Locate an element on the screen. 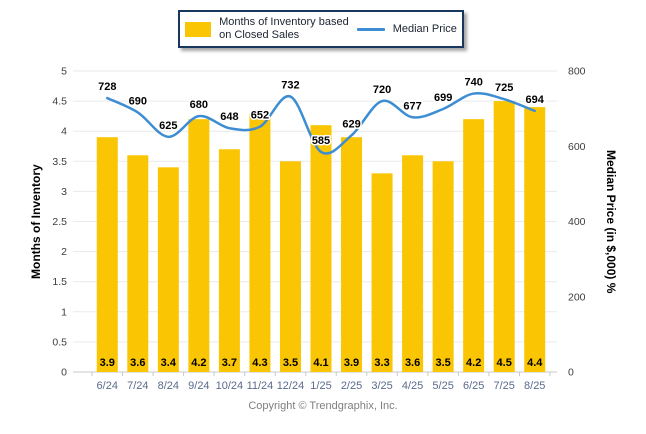 The width and height of the screenshot is (646, 434). copyright-text: Copyright © Trendgraphix, Inc. is located at coordinates (323, 406).